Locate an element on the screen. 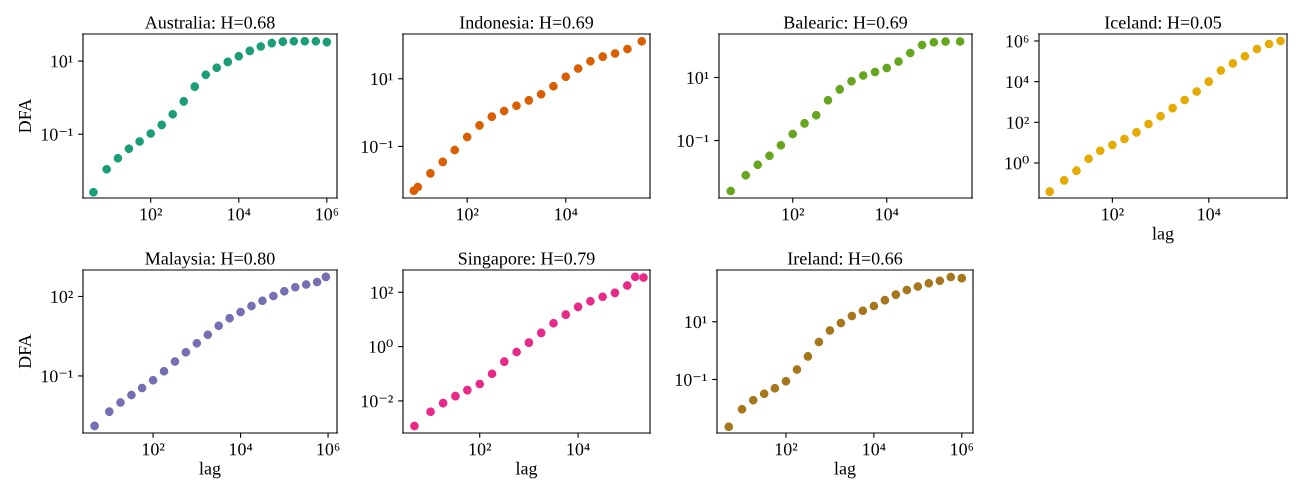  chart-title: Singapore: H=0.79 is located at coordinates (526, 260).